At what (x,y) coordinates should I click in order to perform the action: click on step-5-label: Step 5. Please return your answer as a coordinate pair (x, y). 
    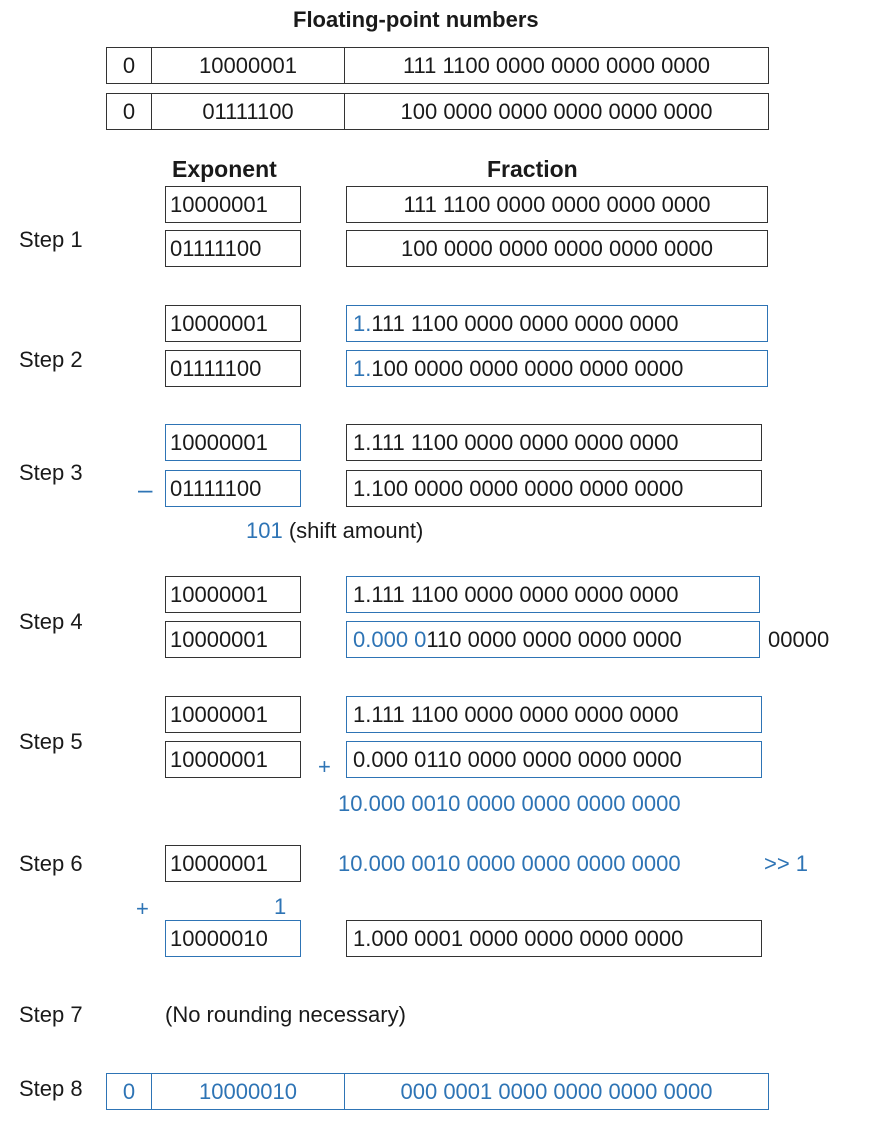
    Looking at the image, I should click on (51, 741).